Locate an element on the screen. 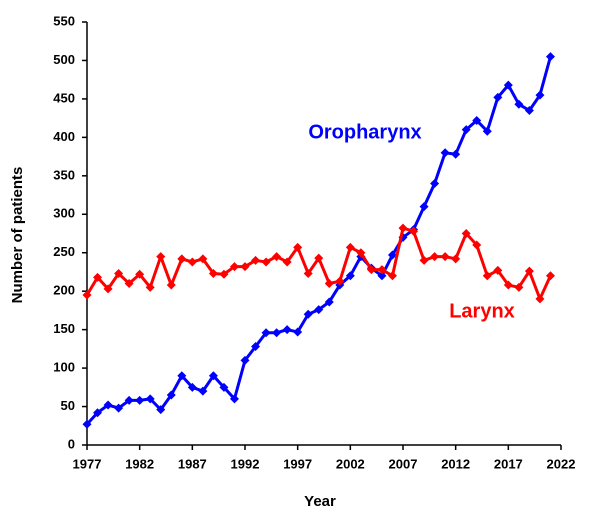 Image resolution: width=592 pixels, height=513 pixels. y-tick-label: 0 is located at coordinates (71, 443).